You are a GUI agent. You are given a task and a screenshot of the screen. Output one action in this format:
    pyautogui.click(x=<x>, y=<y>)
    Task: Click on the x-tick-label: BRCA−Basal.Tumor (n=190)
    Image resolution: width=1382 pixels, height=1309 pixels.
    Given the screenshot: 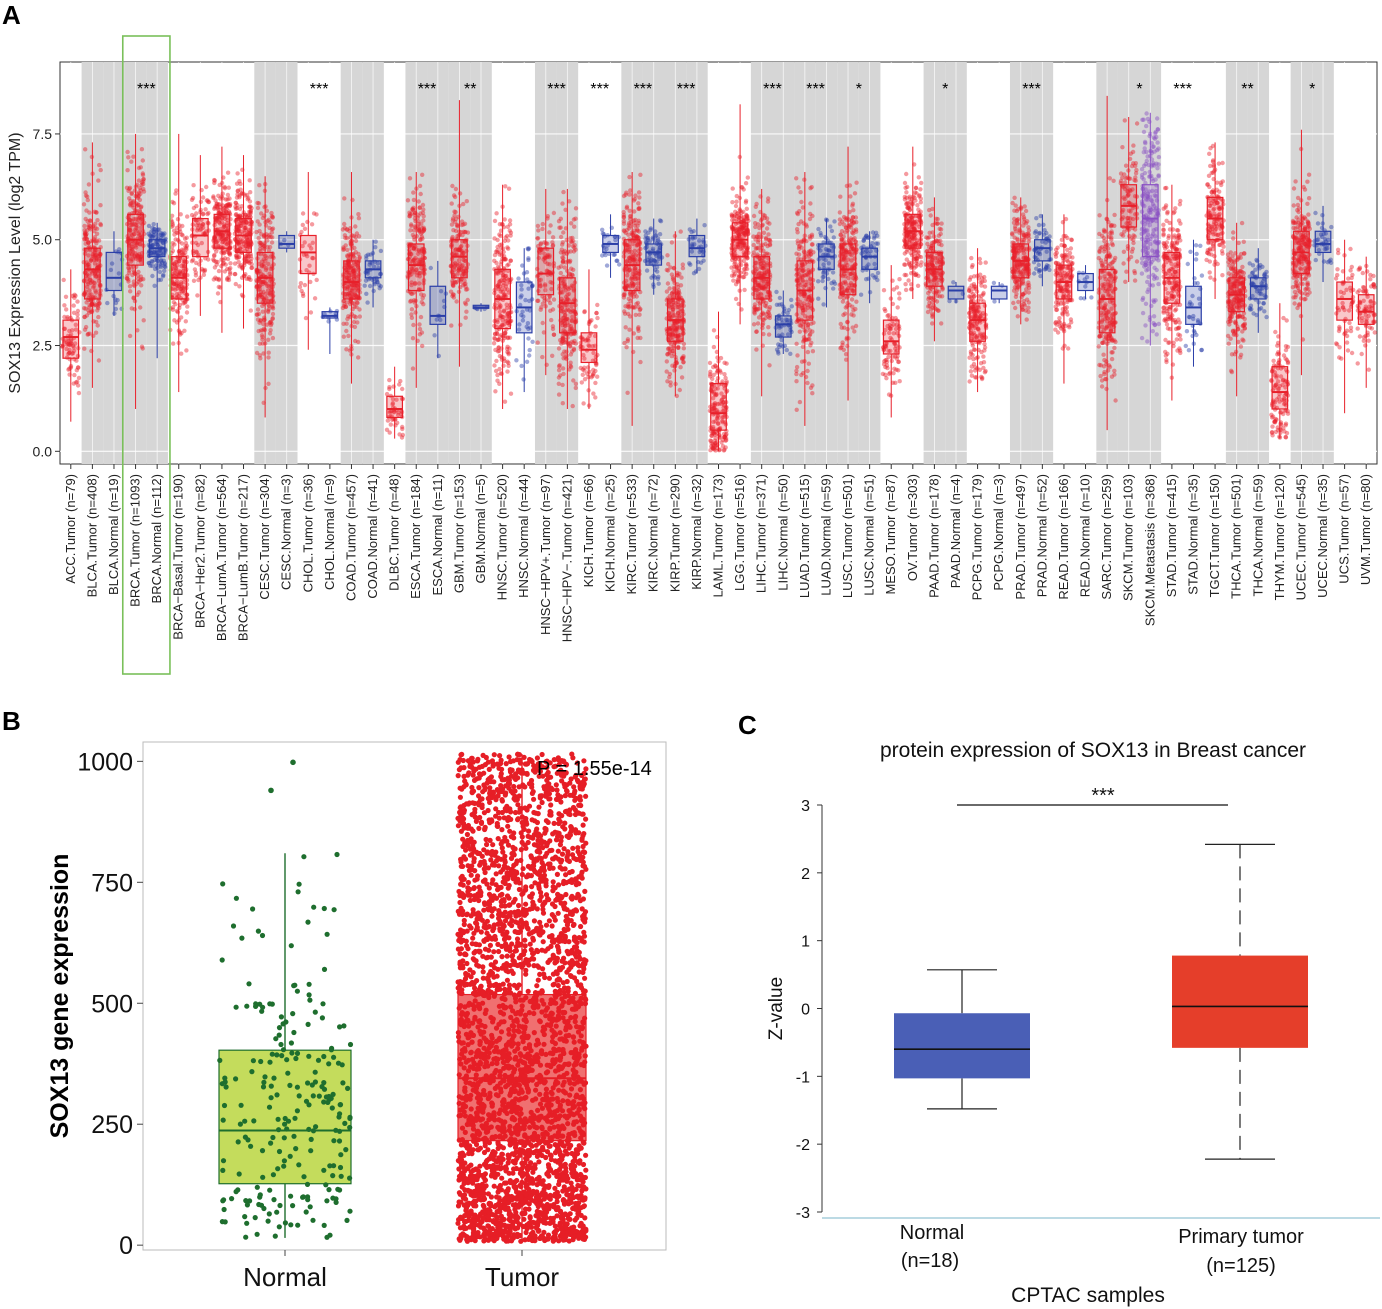 What is the action you would take?
    pyautogui.click(x=178, y=557)
    